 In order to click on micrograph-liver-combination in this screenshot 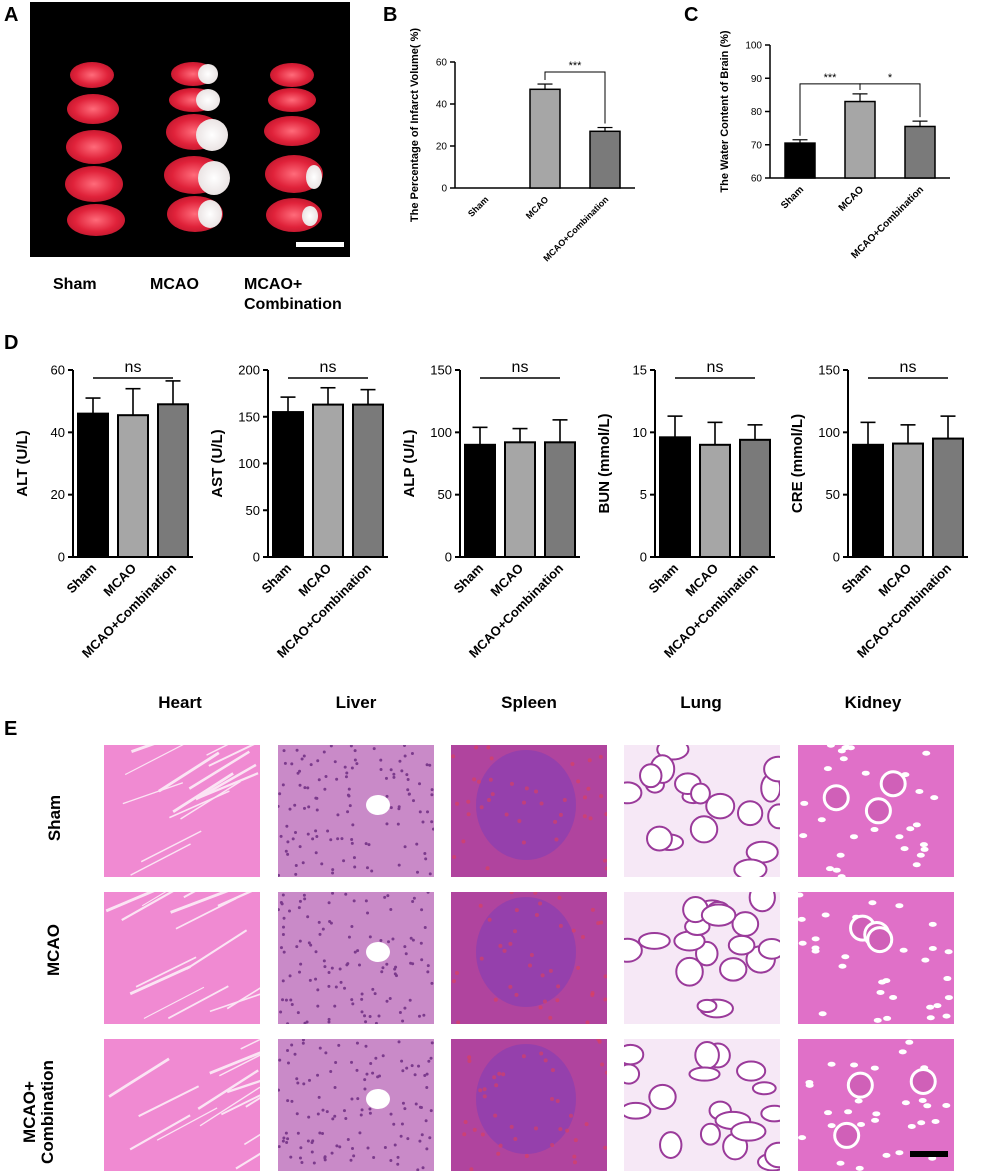, I will do `click(356, 1105)`.